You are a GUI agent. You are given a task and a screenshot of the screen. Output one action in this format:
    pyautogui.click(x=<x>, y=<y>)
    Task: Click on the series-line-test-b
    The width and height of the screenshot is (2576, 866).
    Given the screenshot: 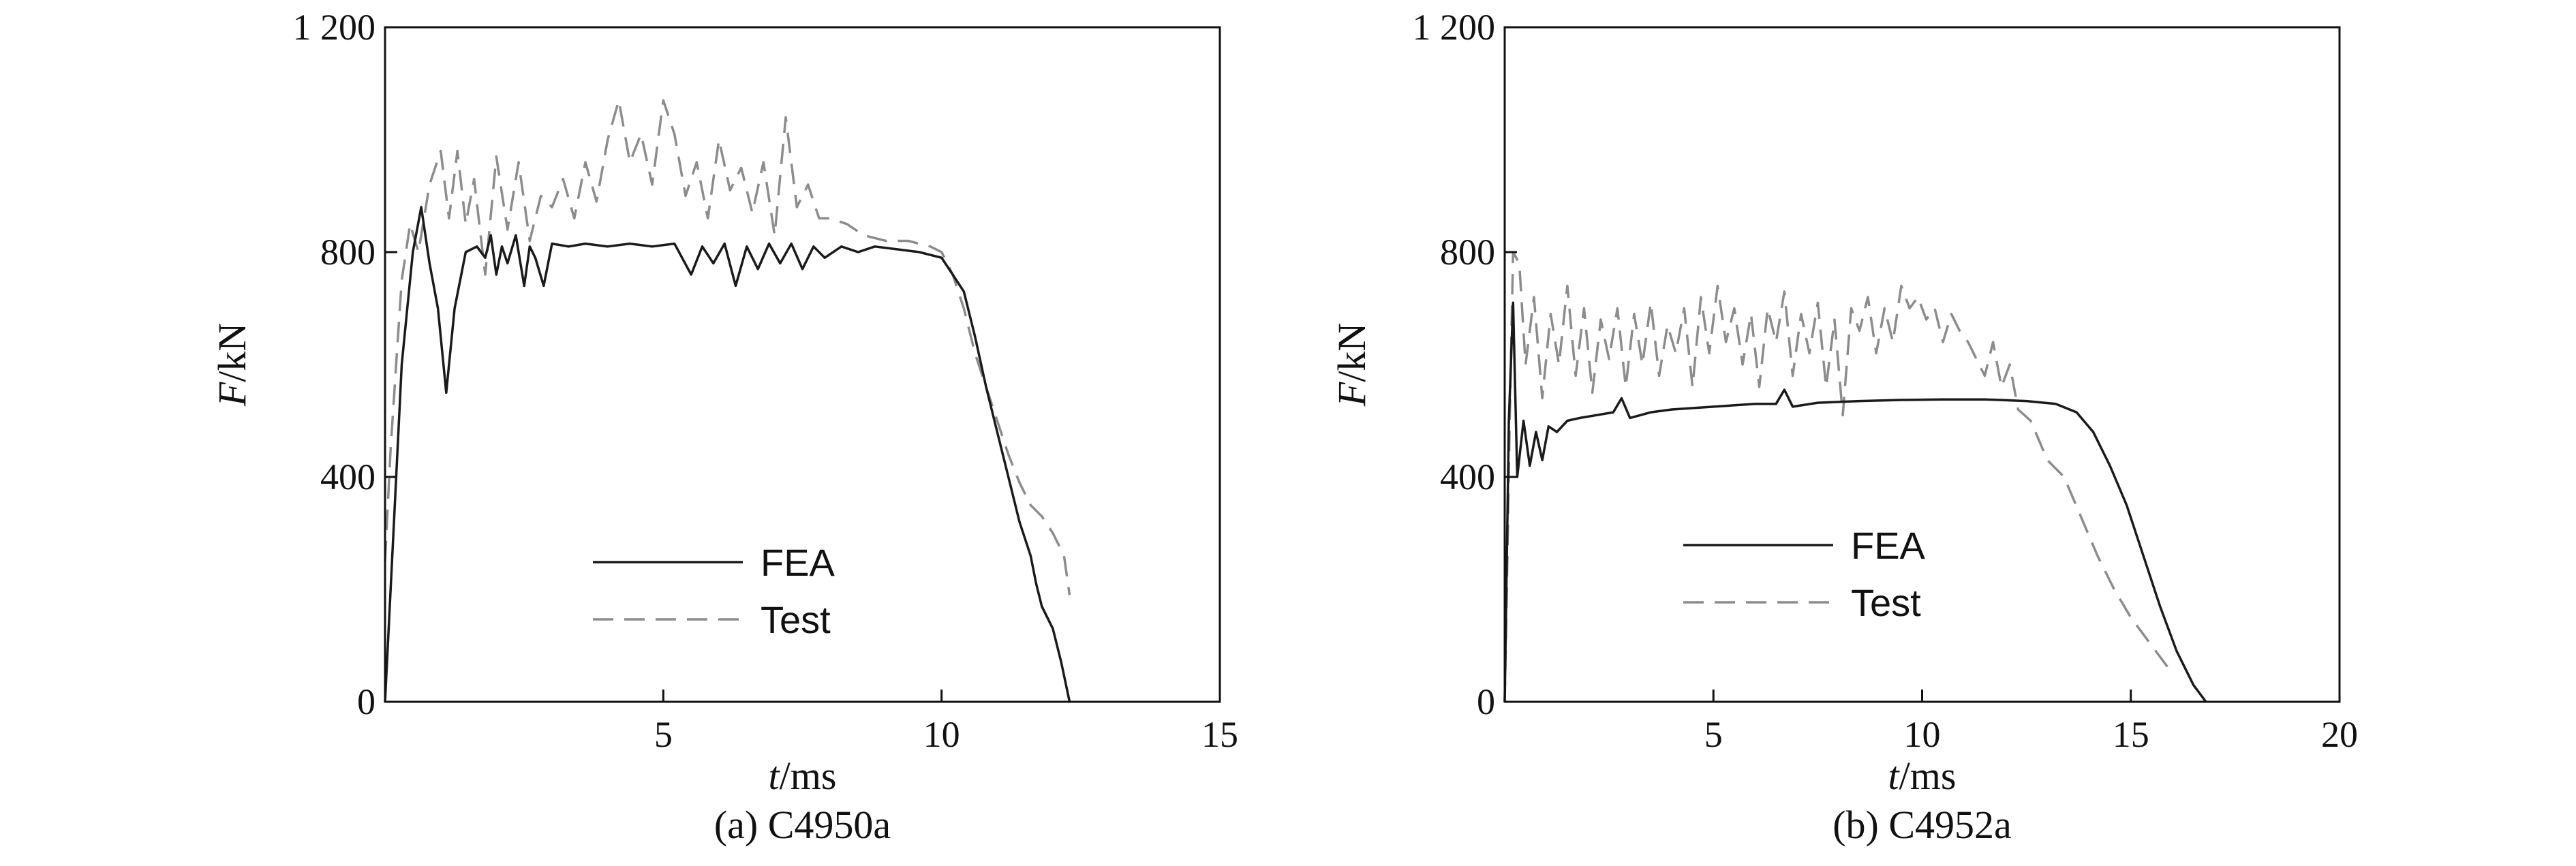 What is the action you would take?
    pyautogui.click(x=1838, y=476)
    